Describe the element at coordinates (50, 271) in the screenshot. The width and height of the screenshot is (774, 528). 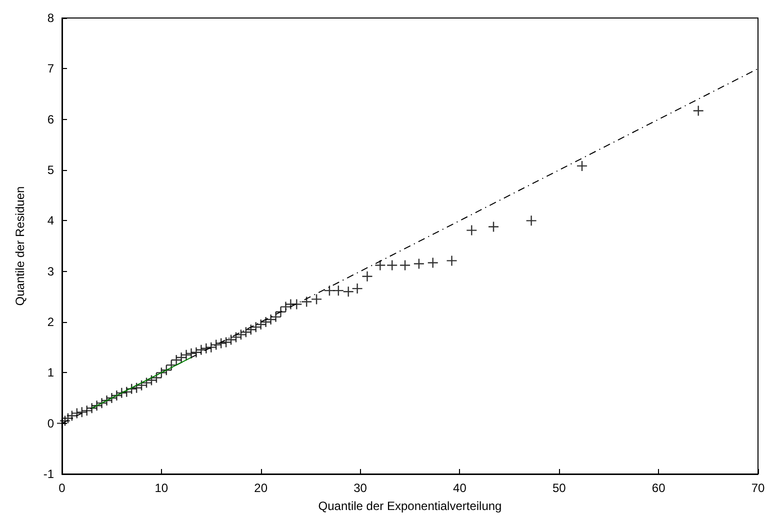
I see `y-tick-label: 3` at that location.